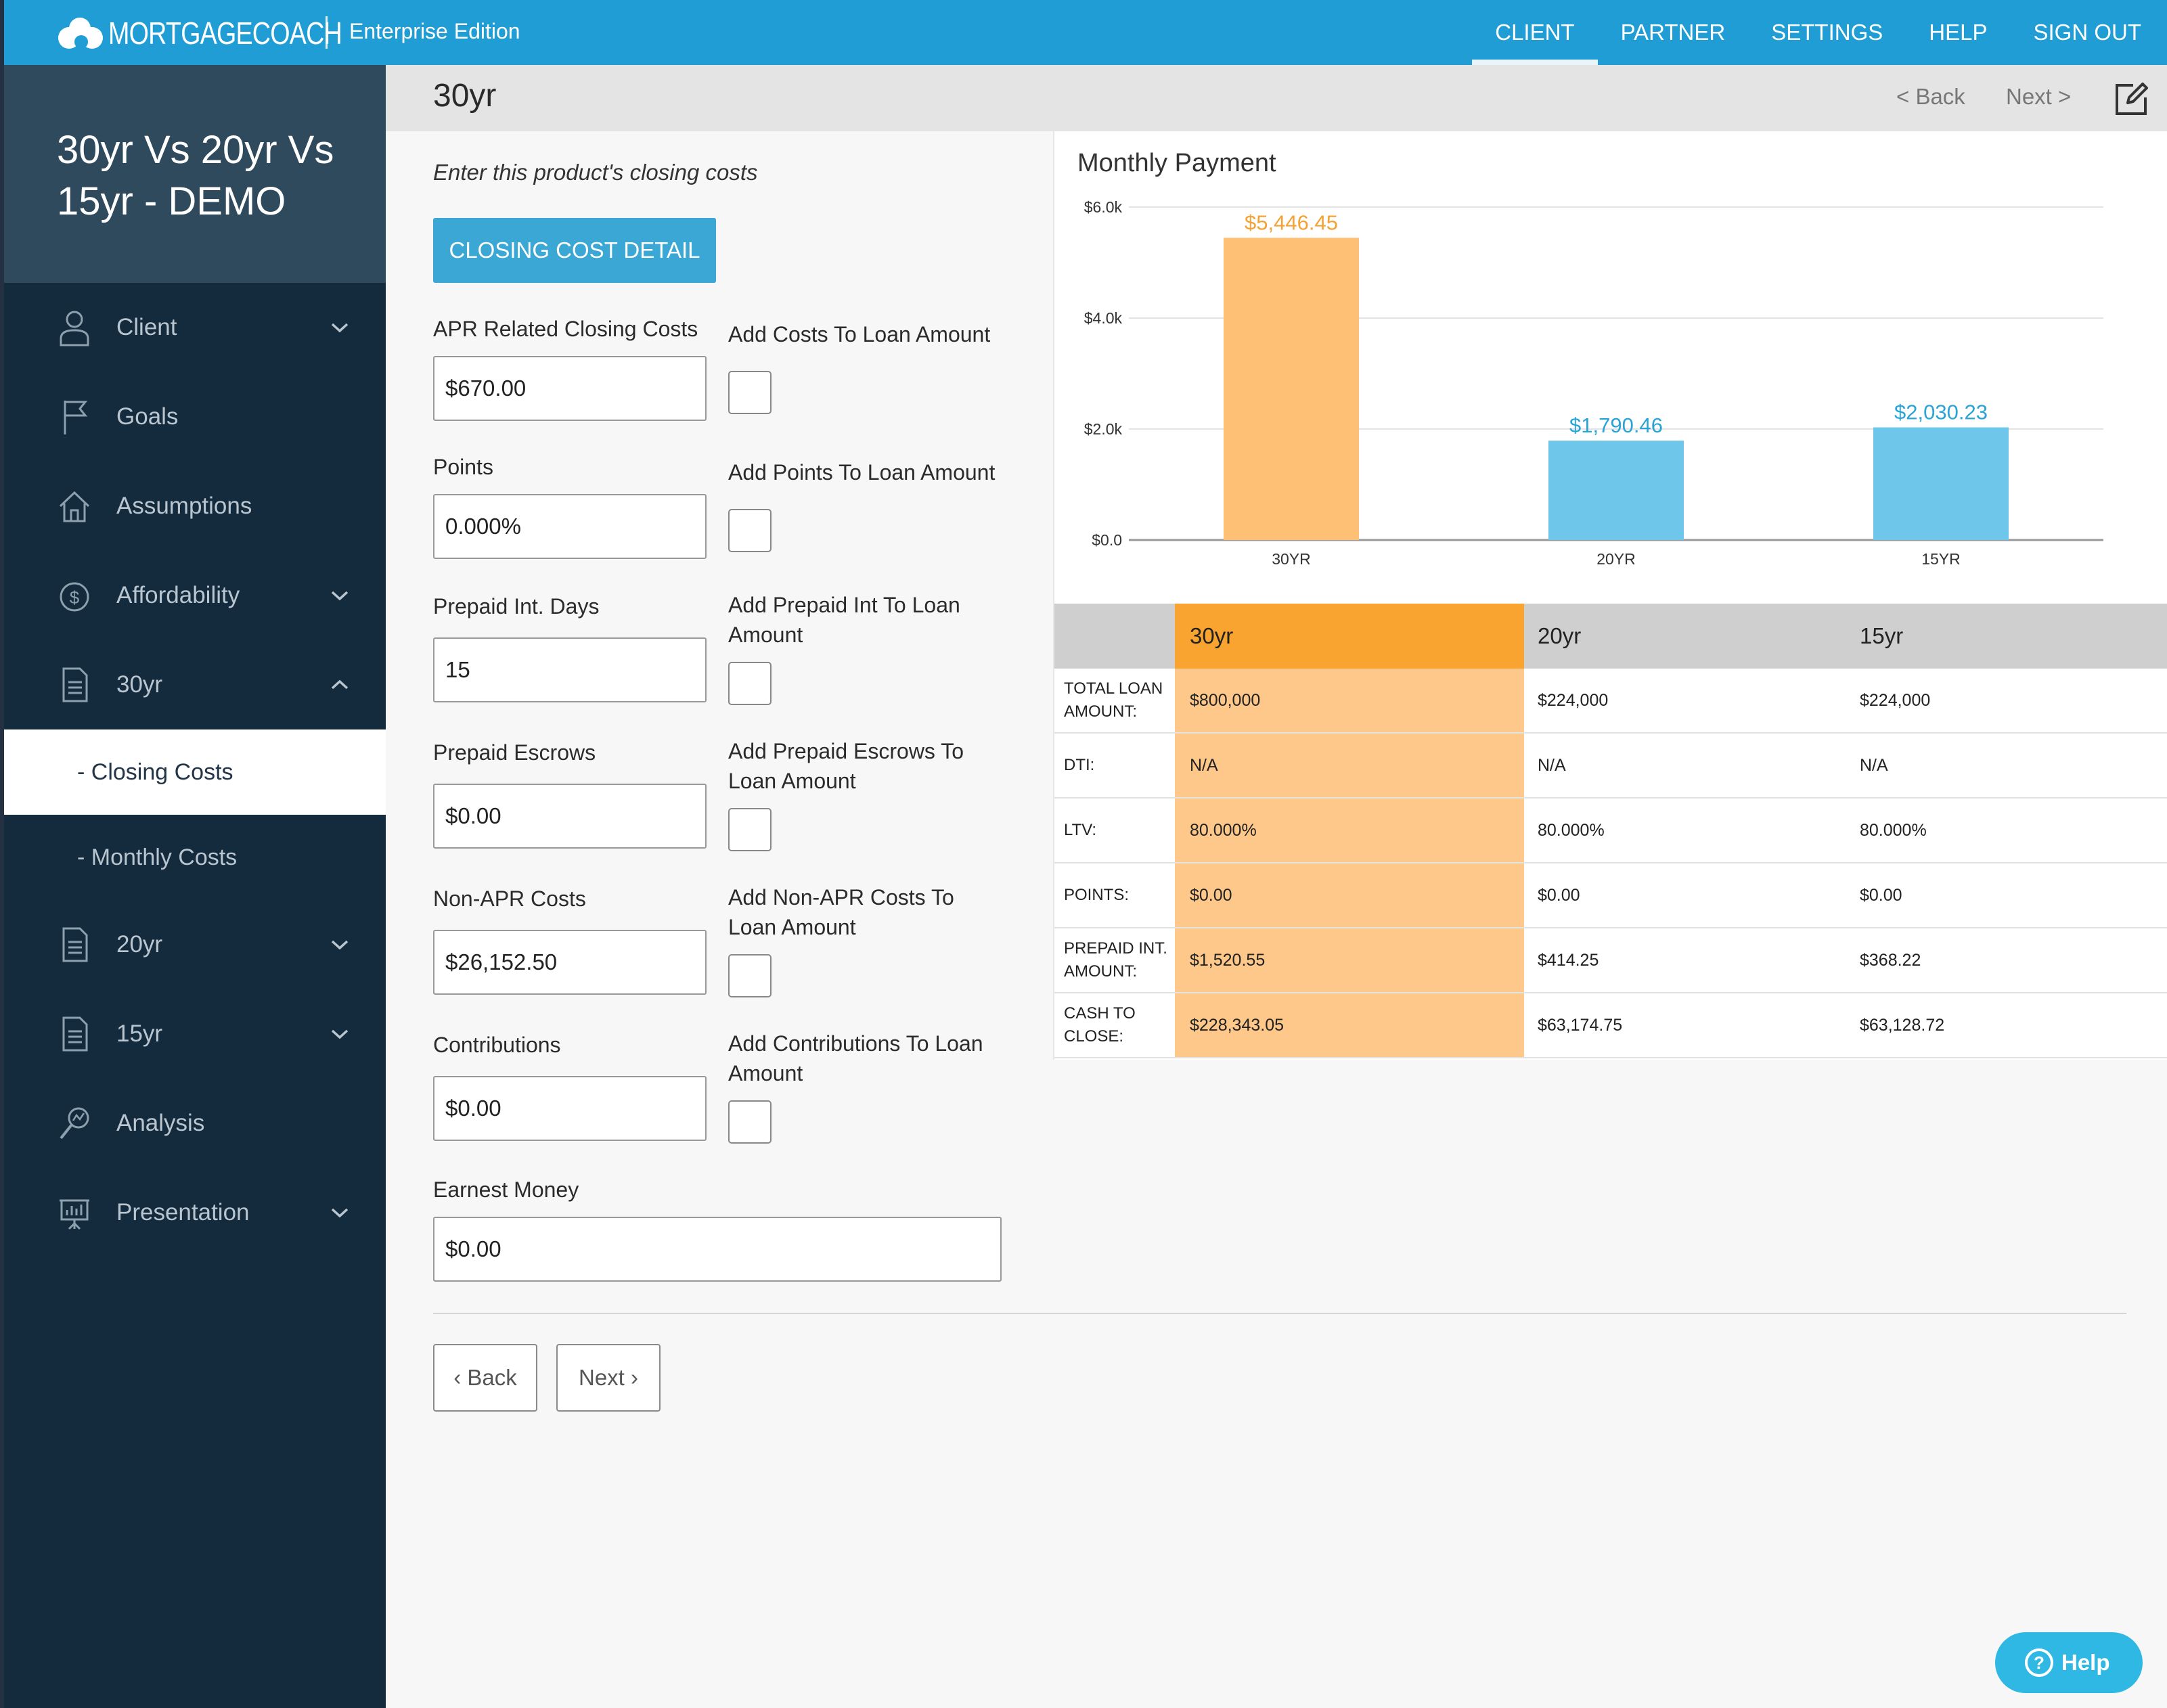 This screenshot has height=1708, width=2167. I want to click on nonapr-costs-label: Non-APR Costs, so click(509, 899).